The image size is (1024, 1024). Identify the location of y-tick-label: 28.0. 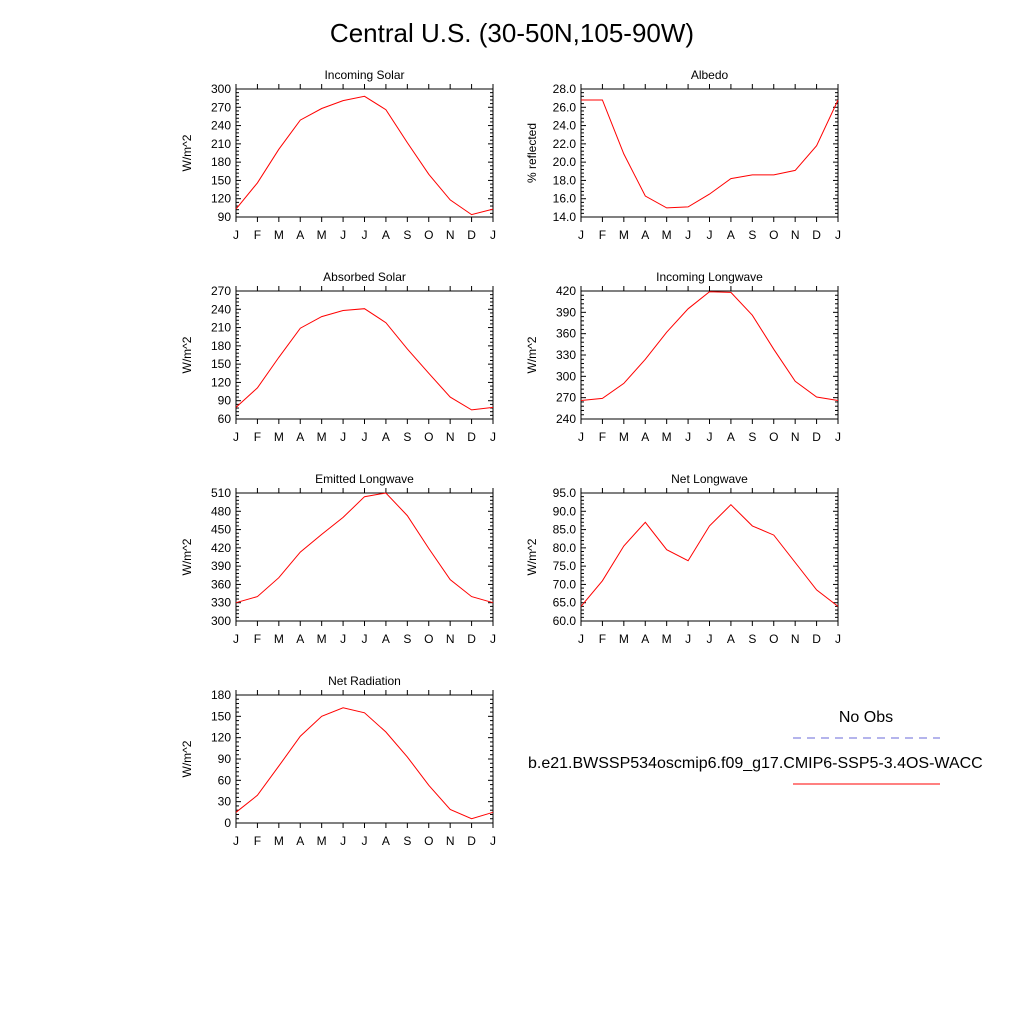
(565, 89).